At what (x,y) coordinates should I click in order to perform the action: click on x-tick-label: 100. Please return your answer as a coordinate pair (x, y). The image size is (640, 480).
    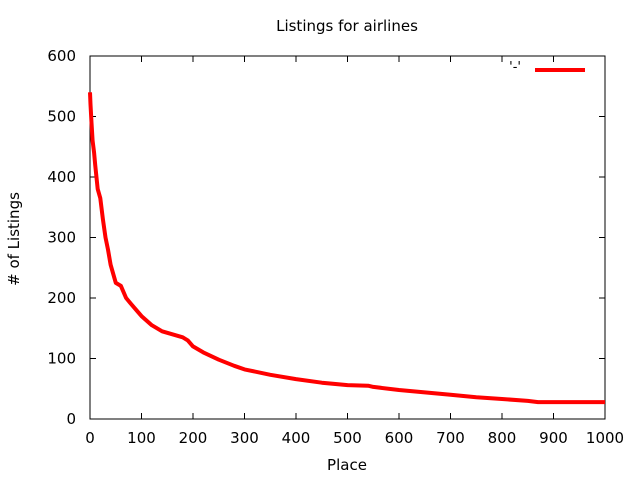
    Looking at the image, I should click on (141, 438).